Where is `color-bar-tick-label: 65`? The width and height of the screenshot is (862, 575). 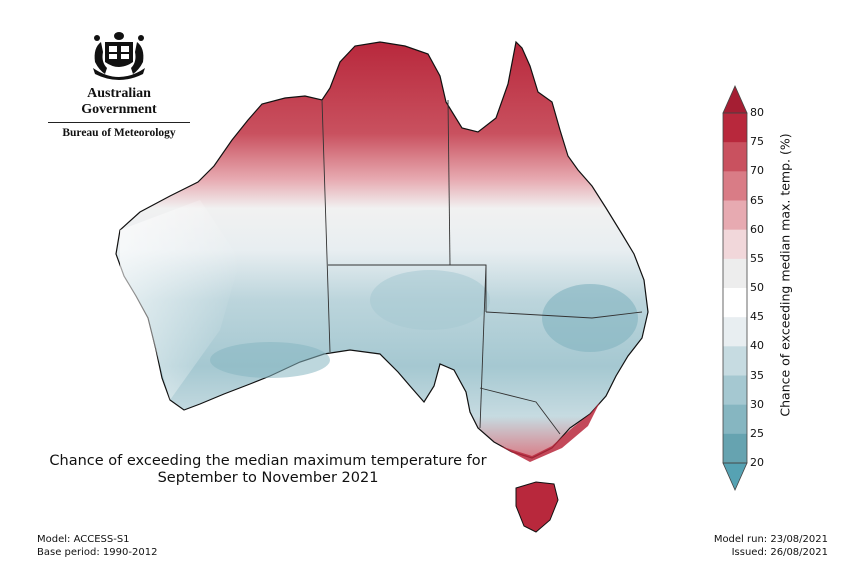
color-bar-tick-label: 65 is located at coordinates (757, 200).